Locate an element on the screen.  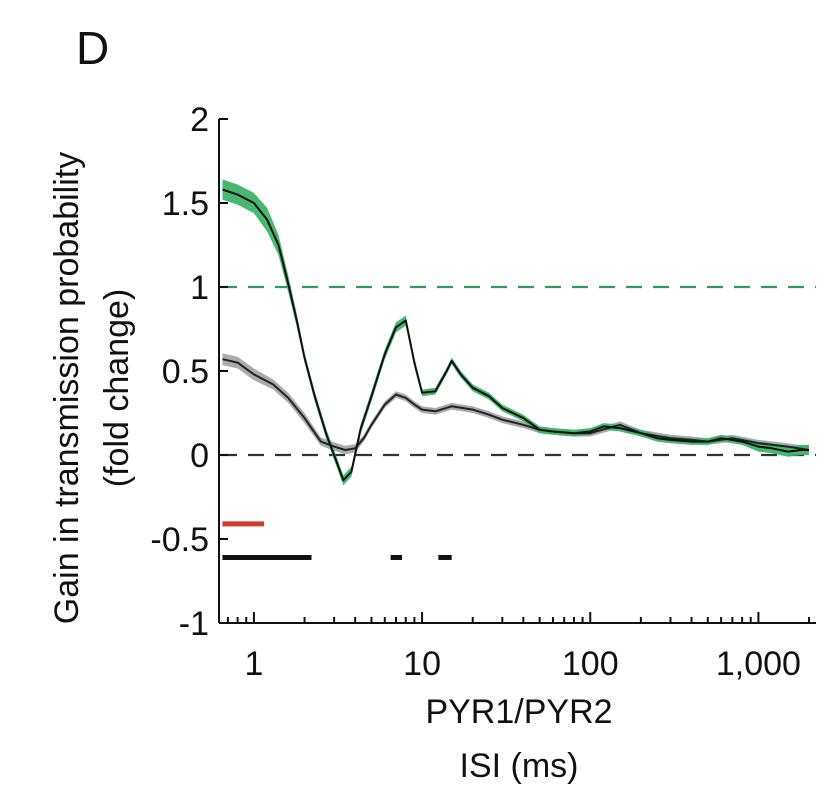
x-tick-label-0: 1 is located at coordinates (253, 664).